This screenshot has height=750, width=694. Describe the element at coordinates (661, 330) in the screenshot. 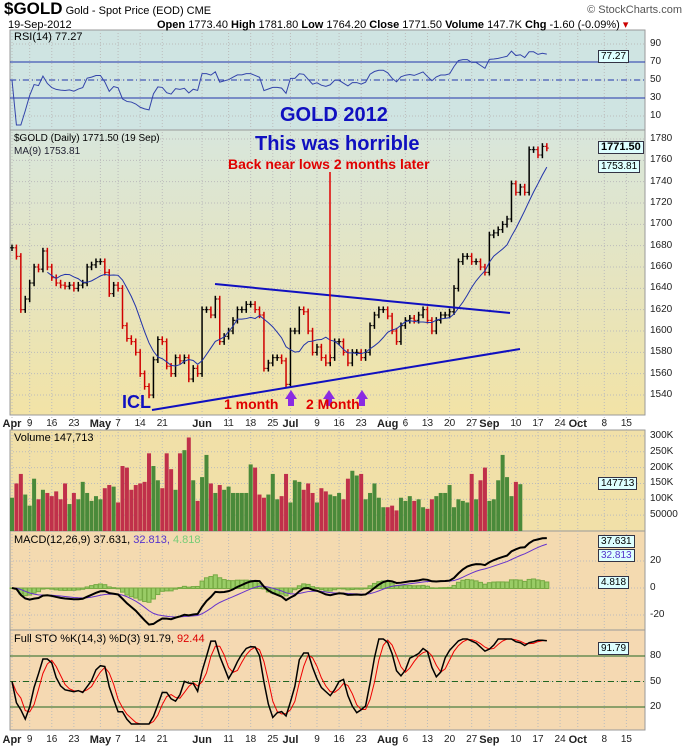

I see `price-tick-label: 1600` at that location.